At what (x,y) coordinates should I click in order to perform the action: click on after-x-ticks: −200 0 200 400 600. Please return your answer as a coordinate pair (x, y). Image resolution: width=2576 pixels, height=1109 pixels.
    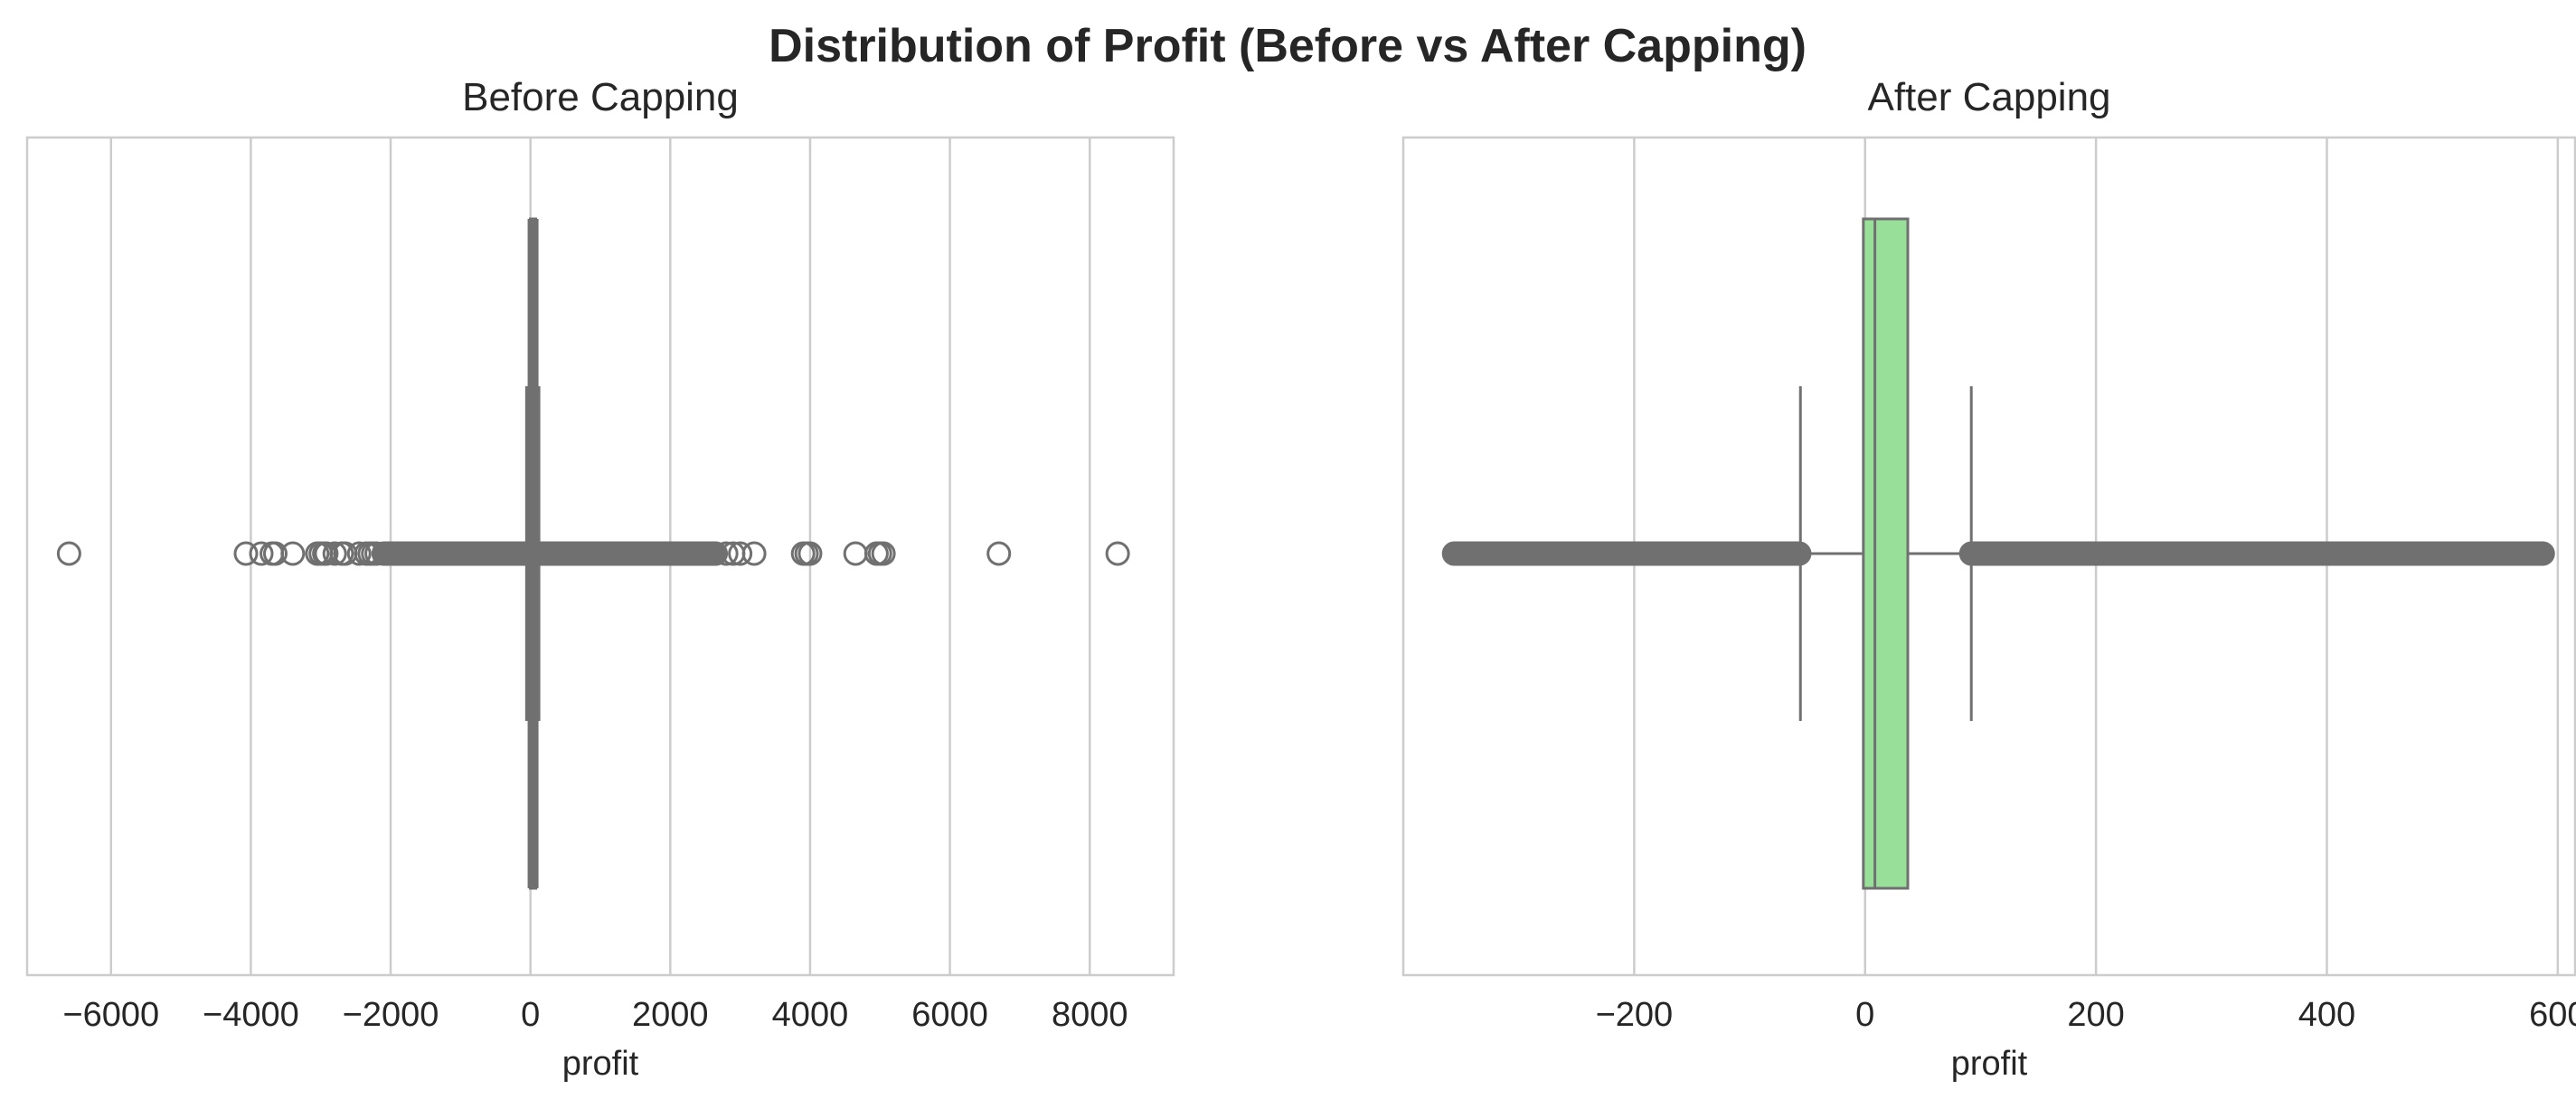
    Looking at the image, I should click on (2086, 1015).